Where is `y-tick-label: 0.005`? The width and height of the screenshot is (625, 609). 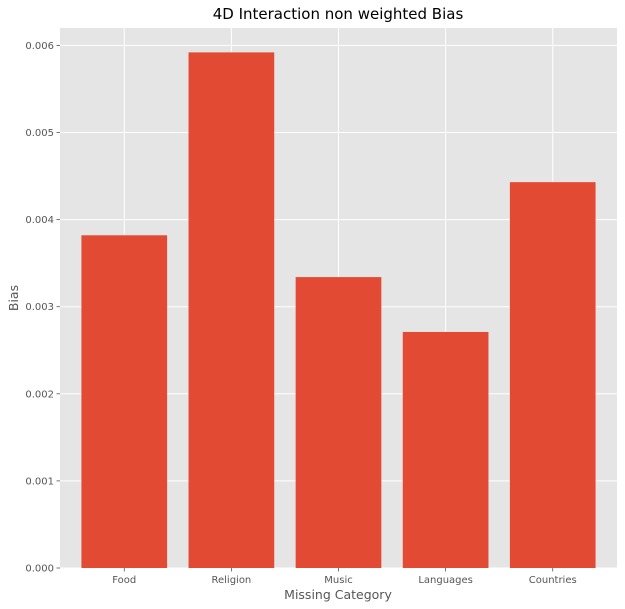 y-tick-label: 0.005 is located at coordinates (39, 133).